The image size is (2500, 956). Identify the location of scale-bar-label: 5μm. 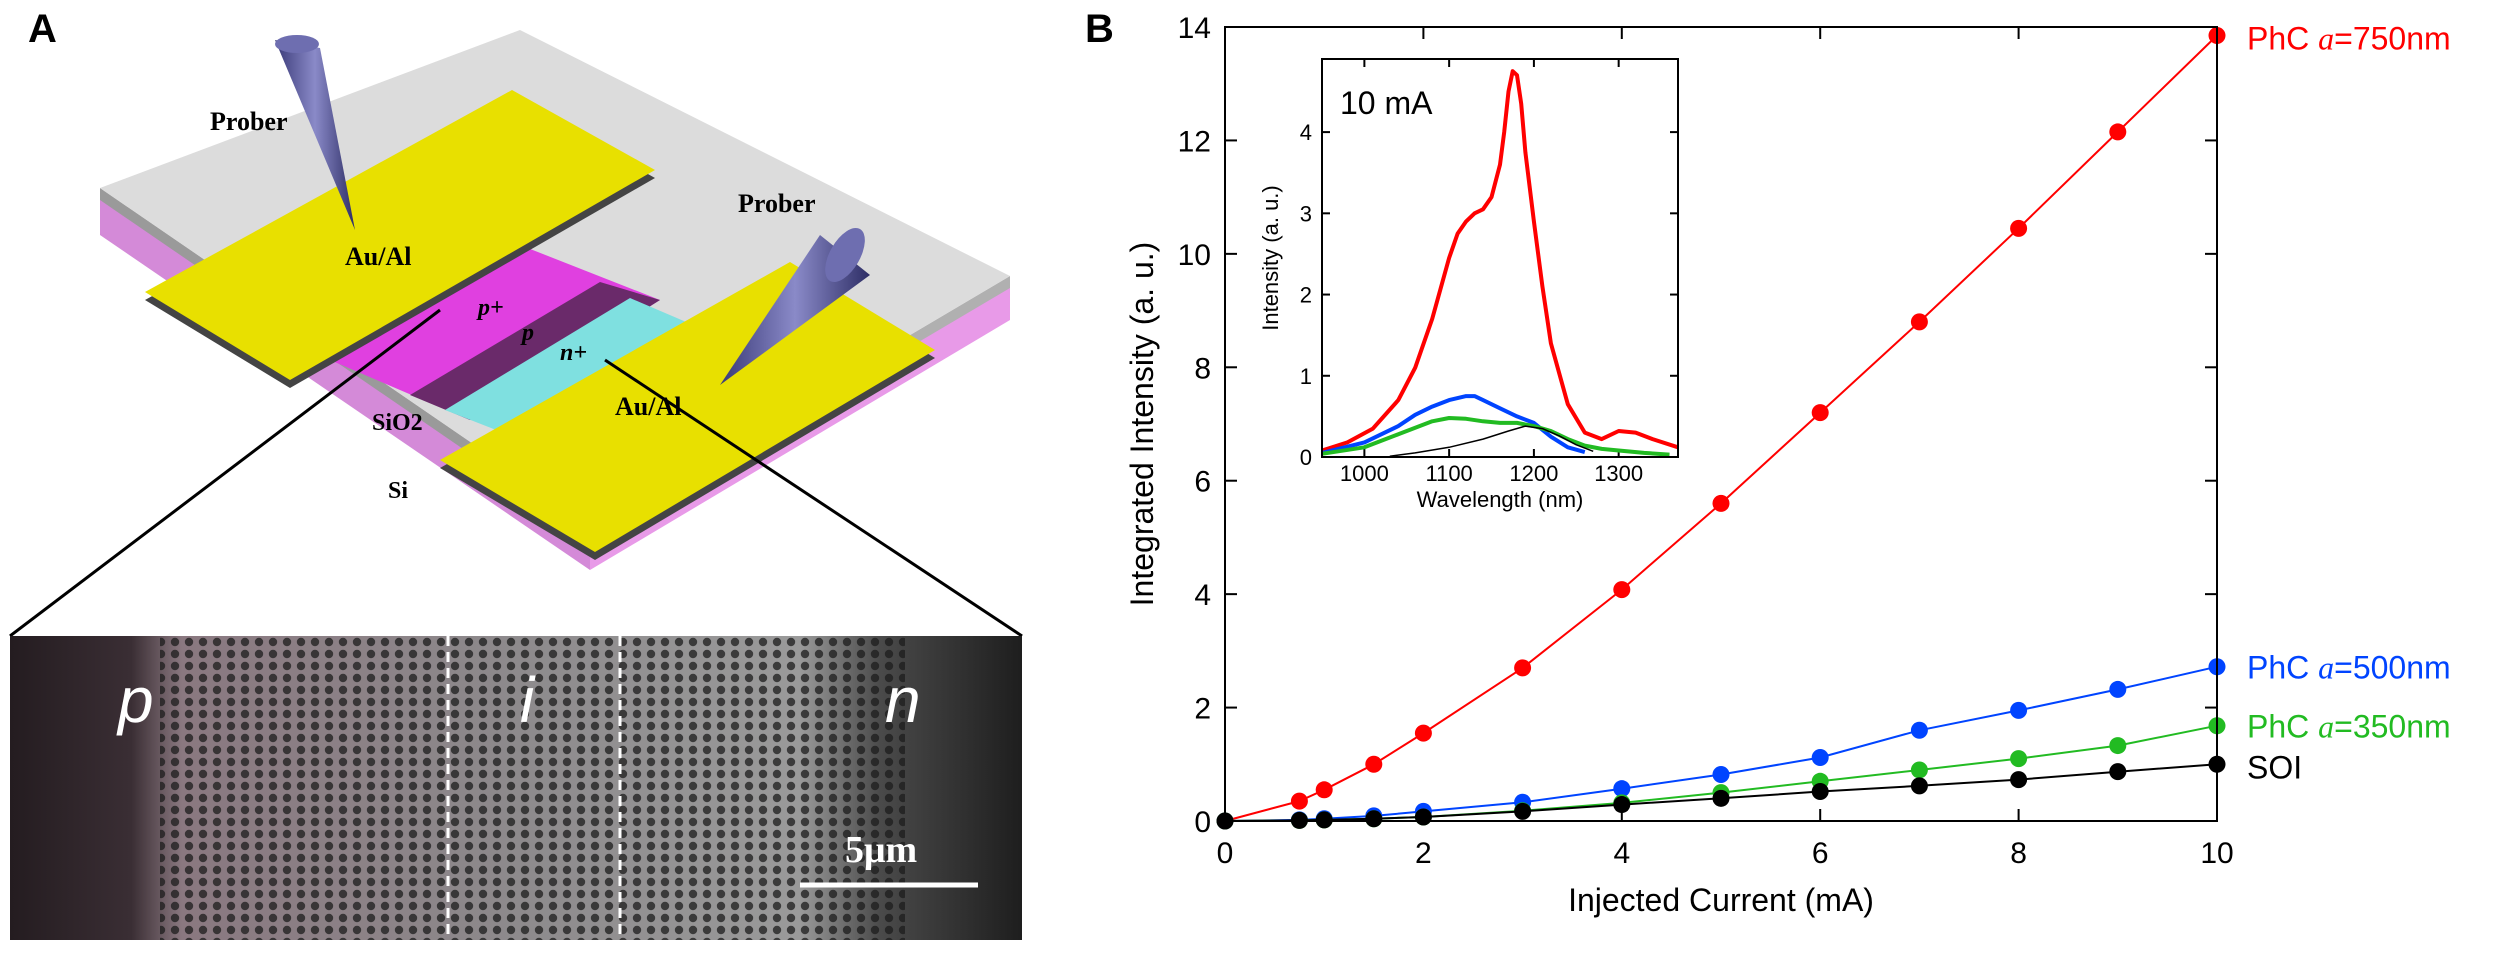
(881, 850).